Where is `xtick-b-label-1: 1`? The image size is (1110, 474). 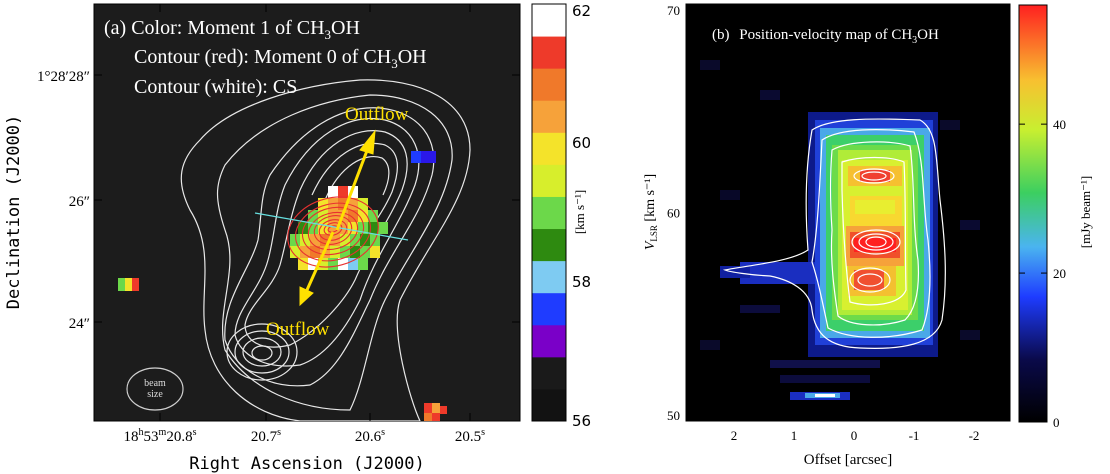 xtick-b-label-1: 1 is located at coordinates (794, 435).